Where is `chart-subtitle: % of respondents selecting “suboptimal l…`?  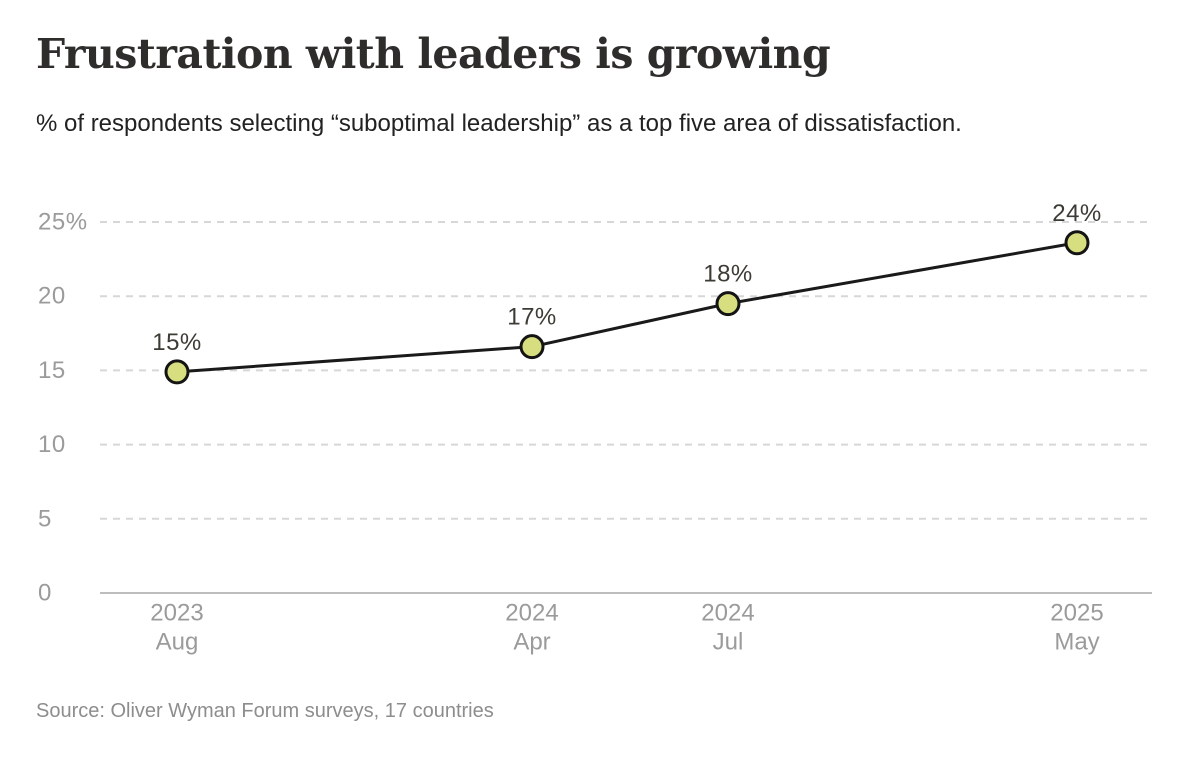
chart-subtitle: % of respondents selecting “suboptimal l… is located at coordinates (499, 123).